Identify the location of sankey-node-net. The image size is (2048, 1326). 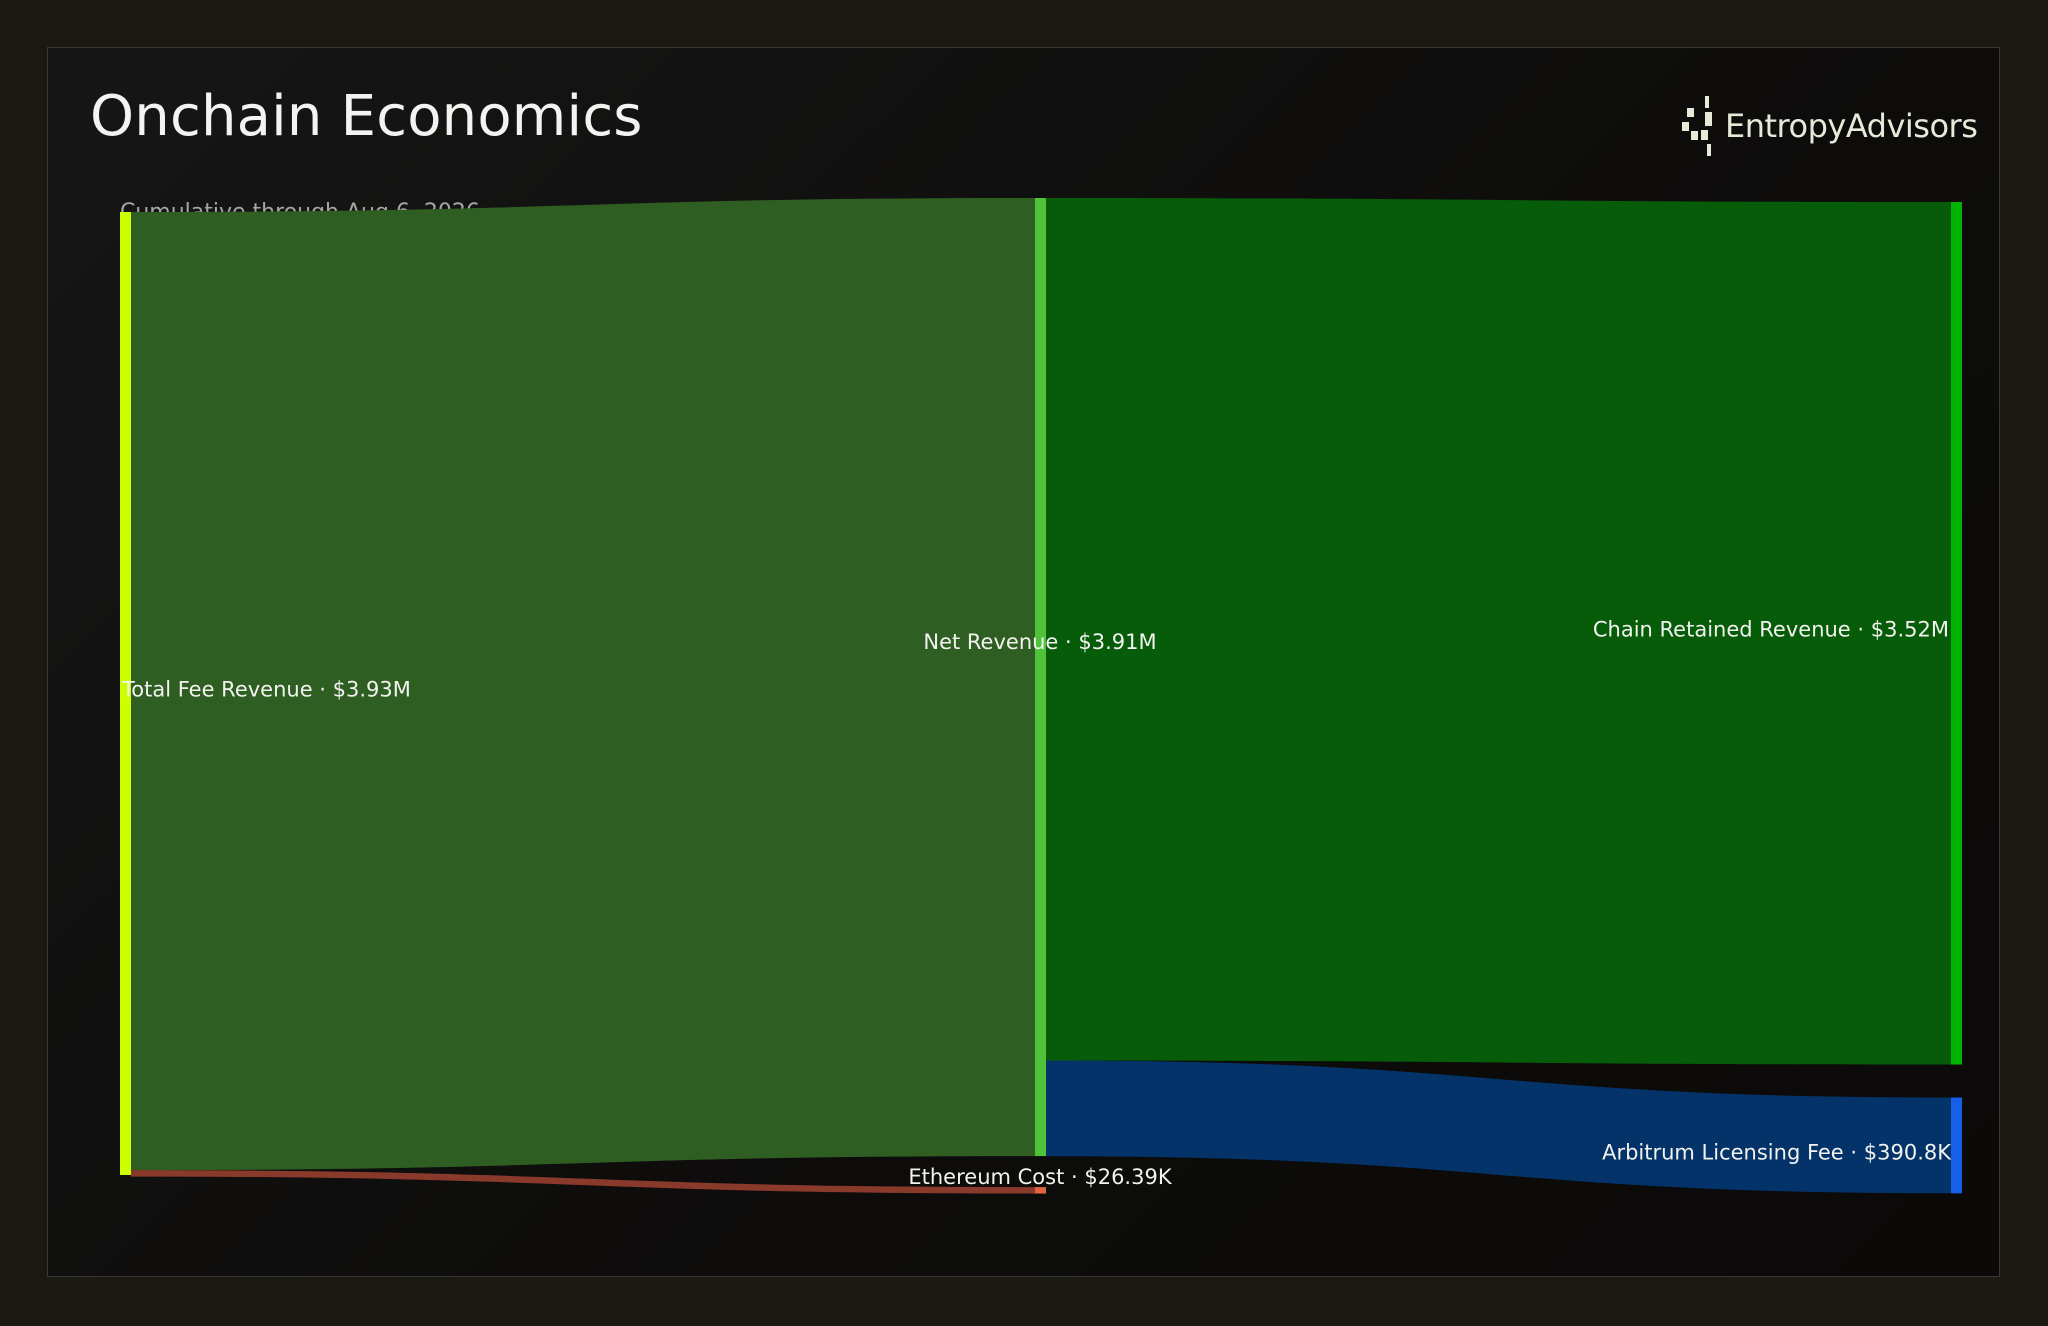
(1040, 677).